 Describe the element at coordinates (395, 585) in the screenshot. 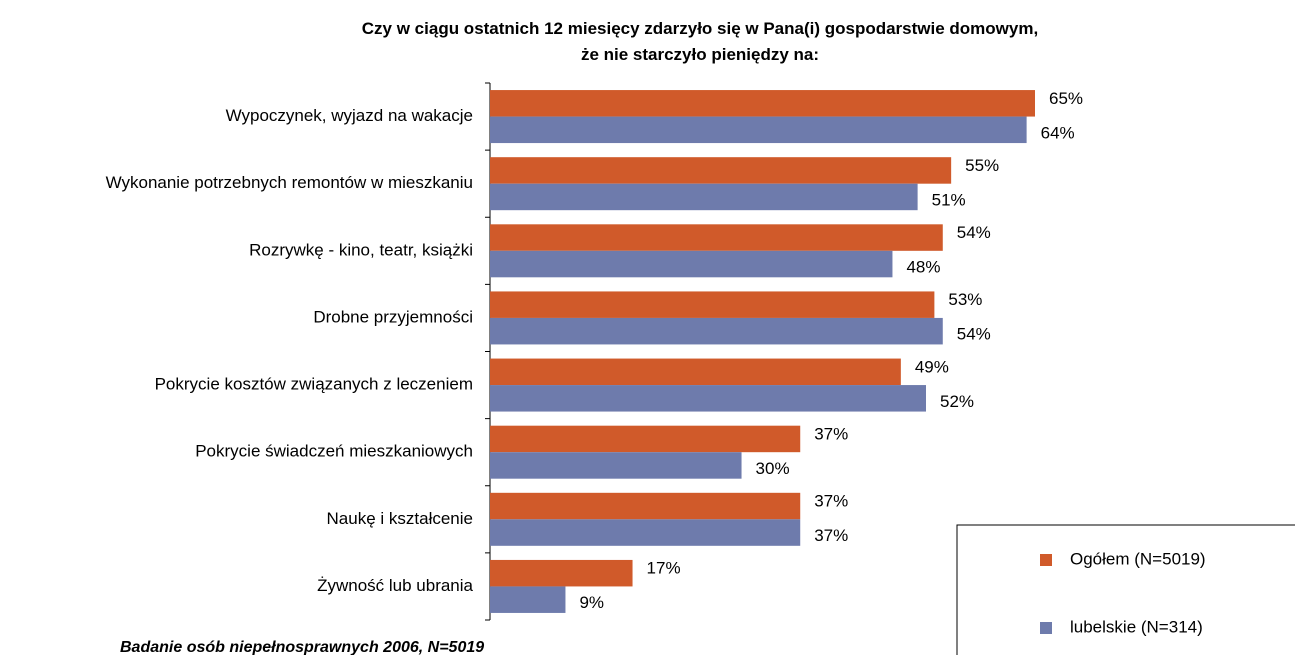

I see `category-label: Żywność lub ubrania` at that location.